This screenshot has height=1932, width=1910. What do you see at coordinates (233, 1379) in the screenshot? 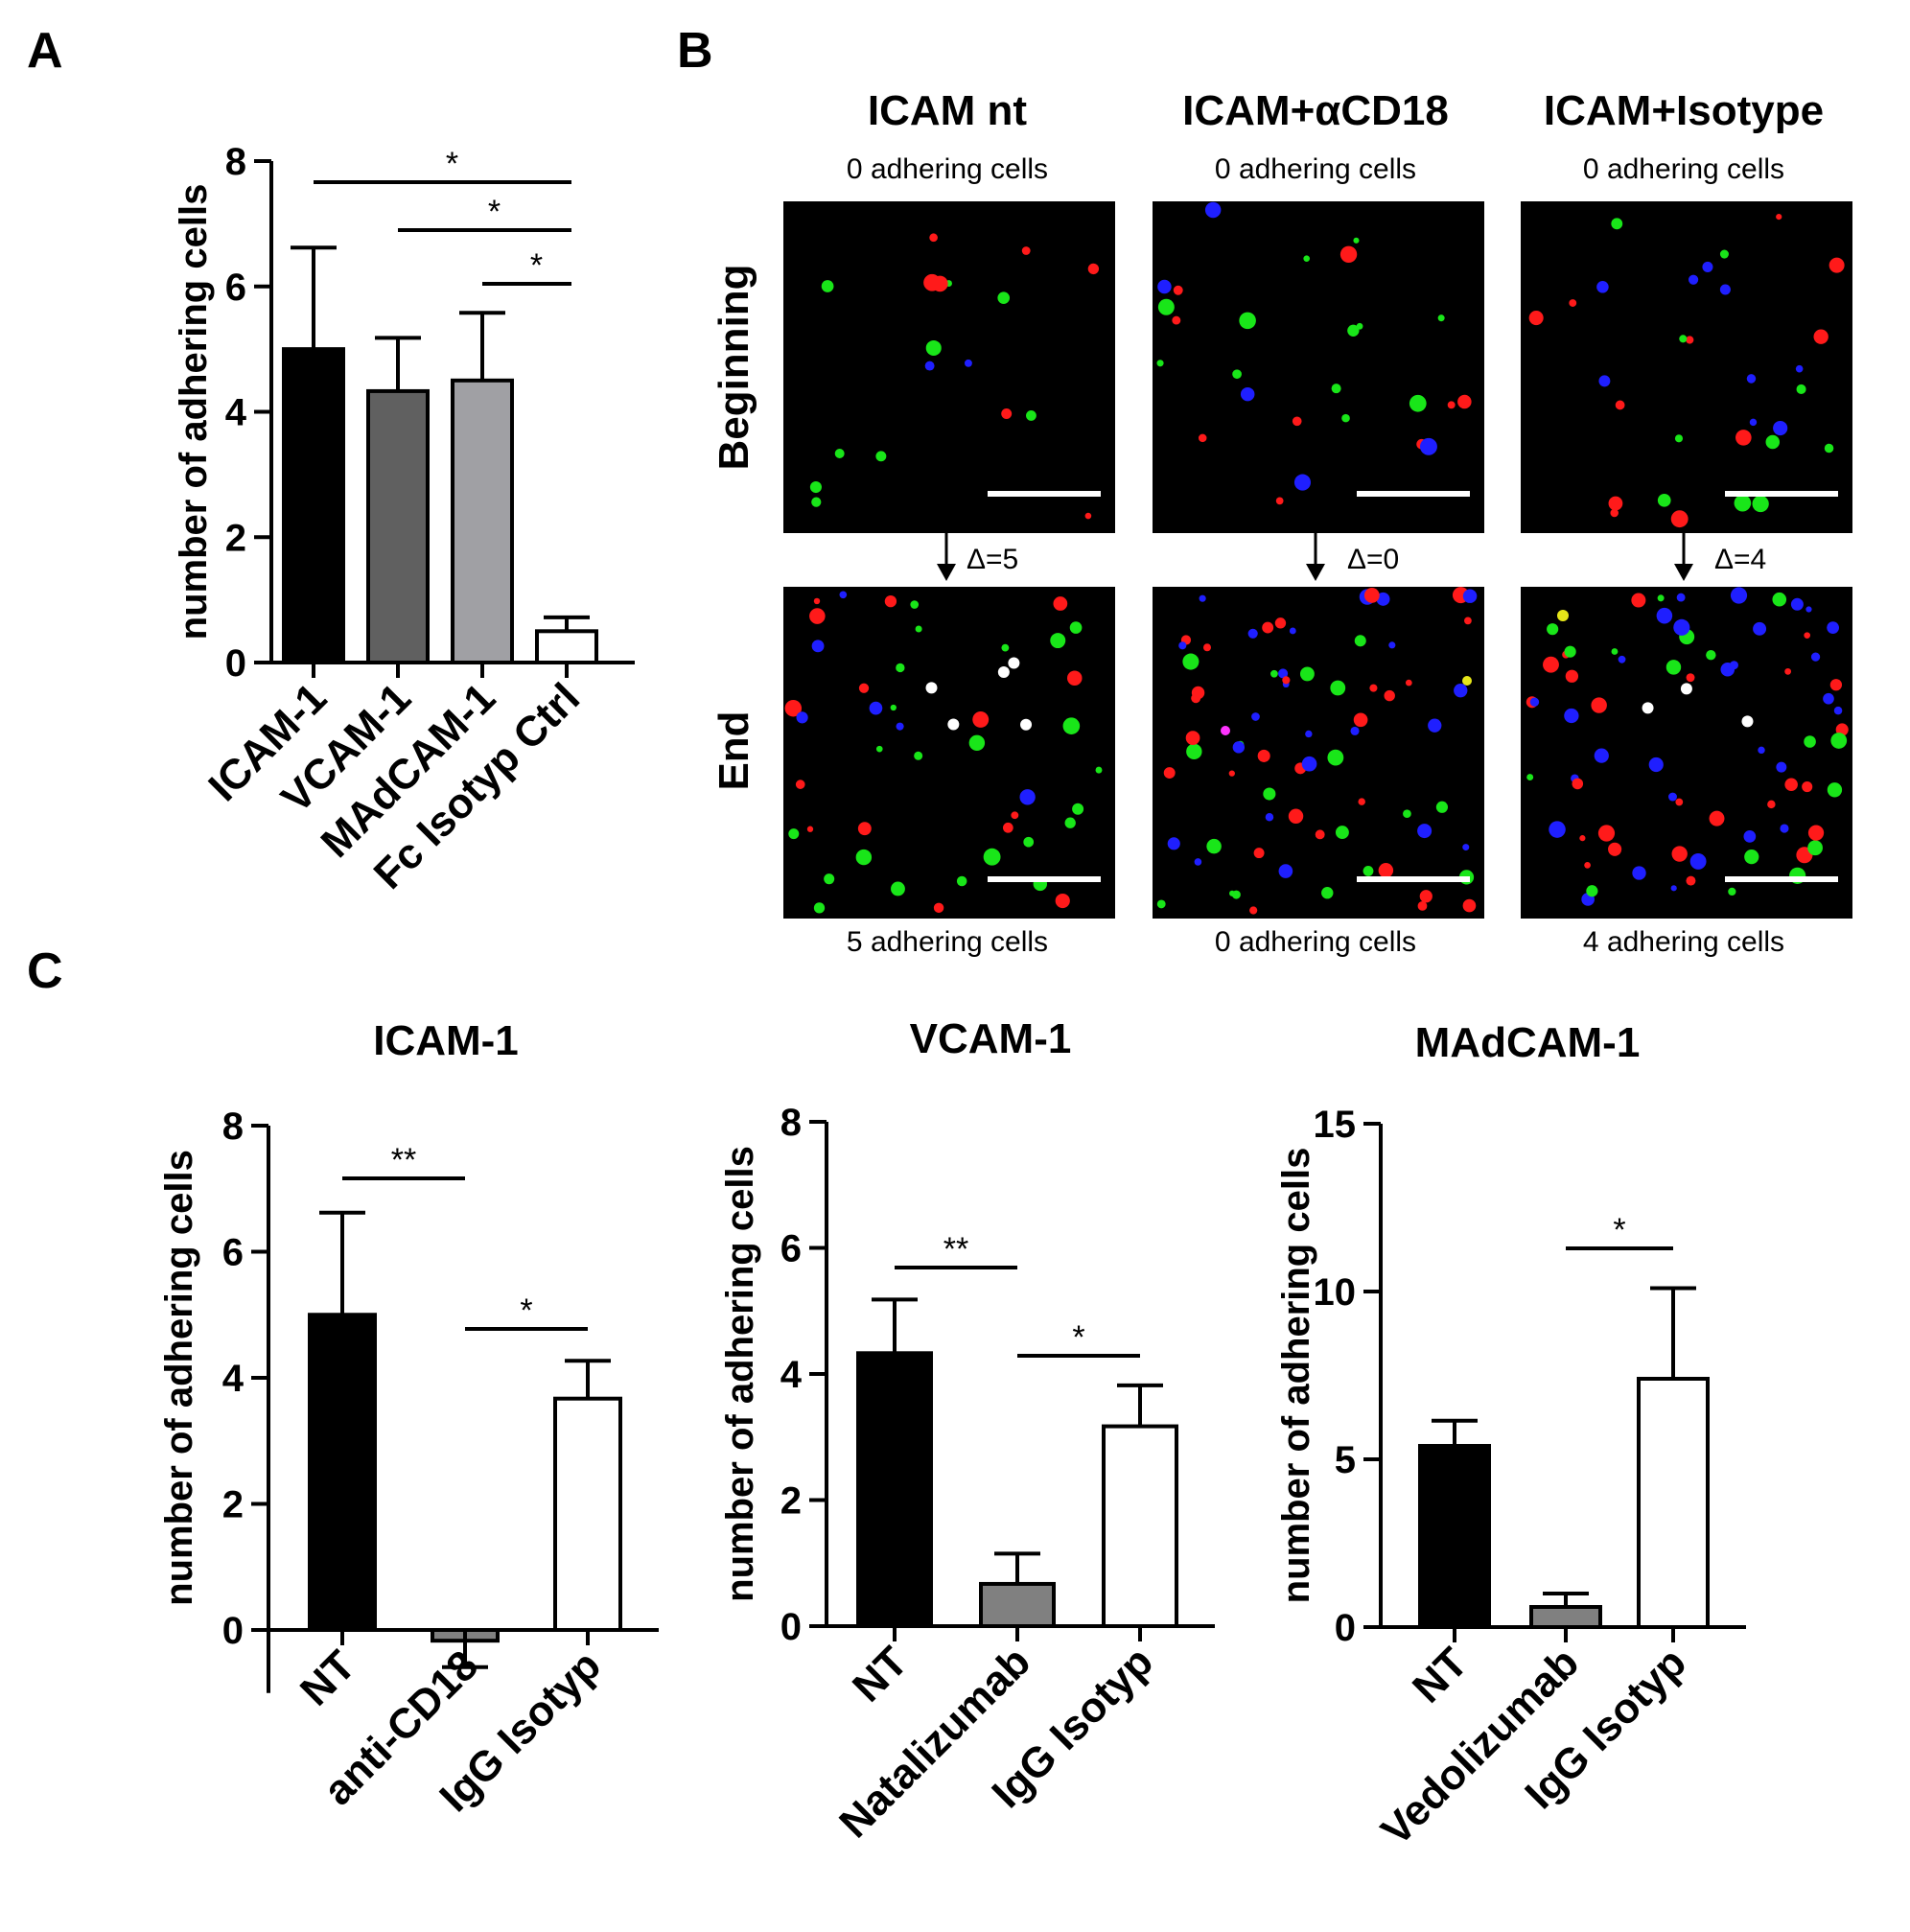
I see `y-tick-label: 4` at bounding box center [233, 1379].